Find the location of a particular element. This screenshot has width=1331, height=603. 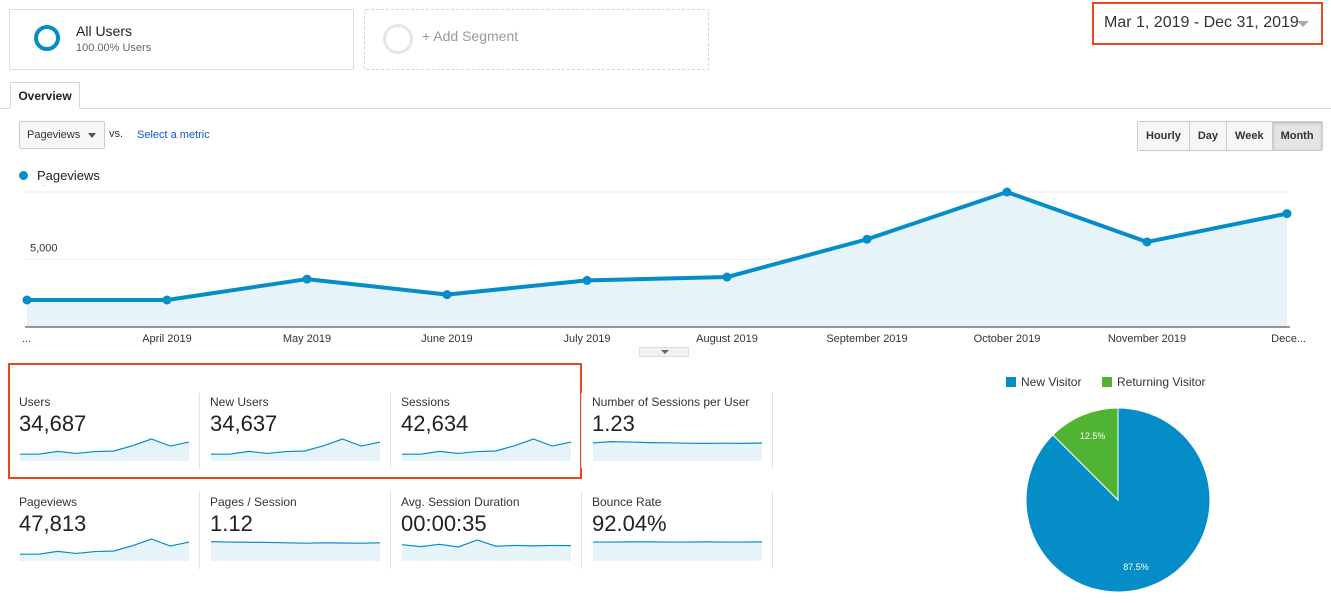

pie-slice-label: 87.5% is located at coordinates (1136, 567).